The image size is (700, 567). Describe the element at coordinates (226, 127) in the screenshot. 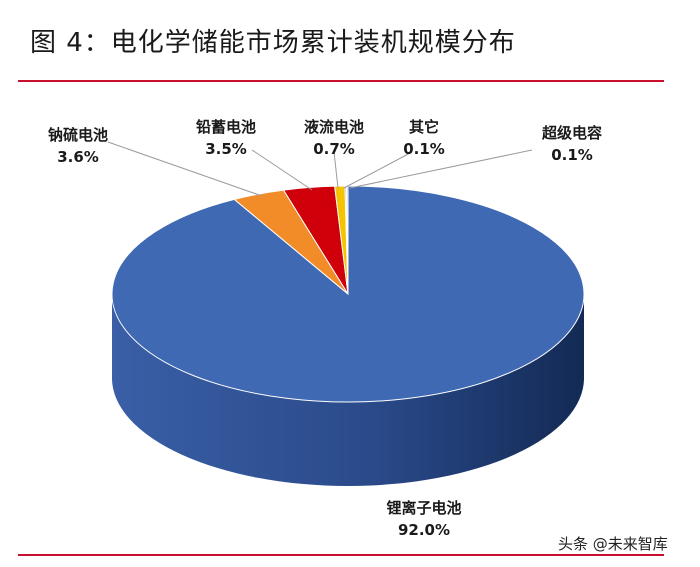

I see `slice-name-2: 铅蓄电池` at that location.